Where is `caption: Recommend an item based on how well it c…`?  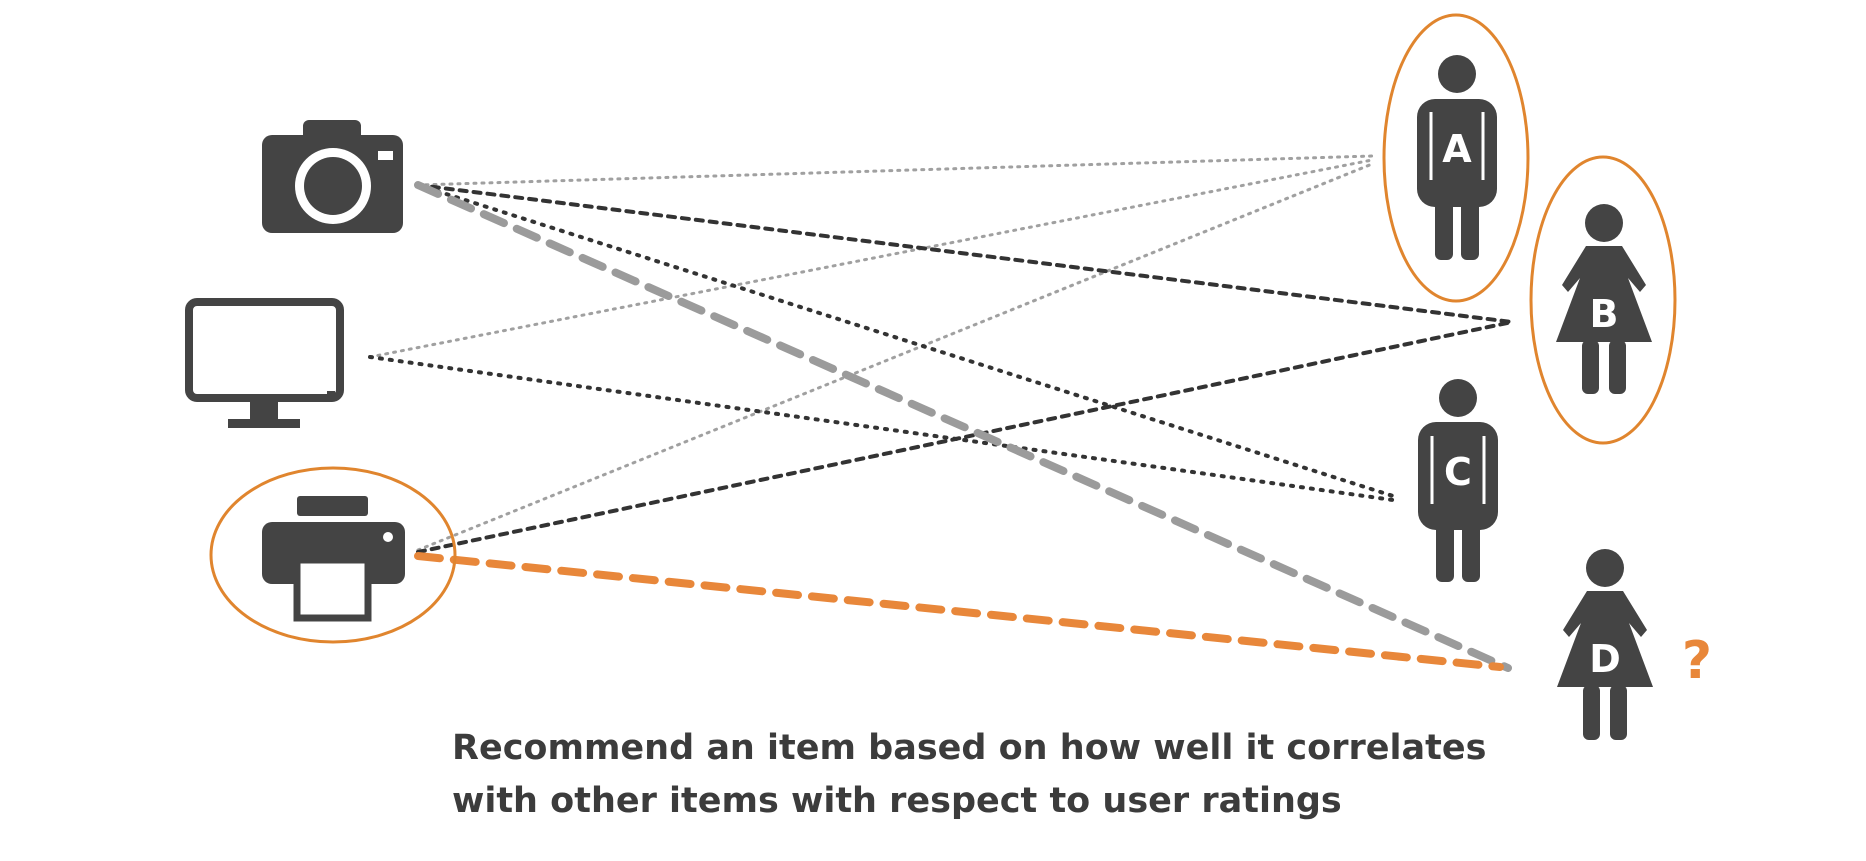
caption: Recommend an item based on how well it c… is located at coordinates (1002, 775).